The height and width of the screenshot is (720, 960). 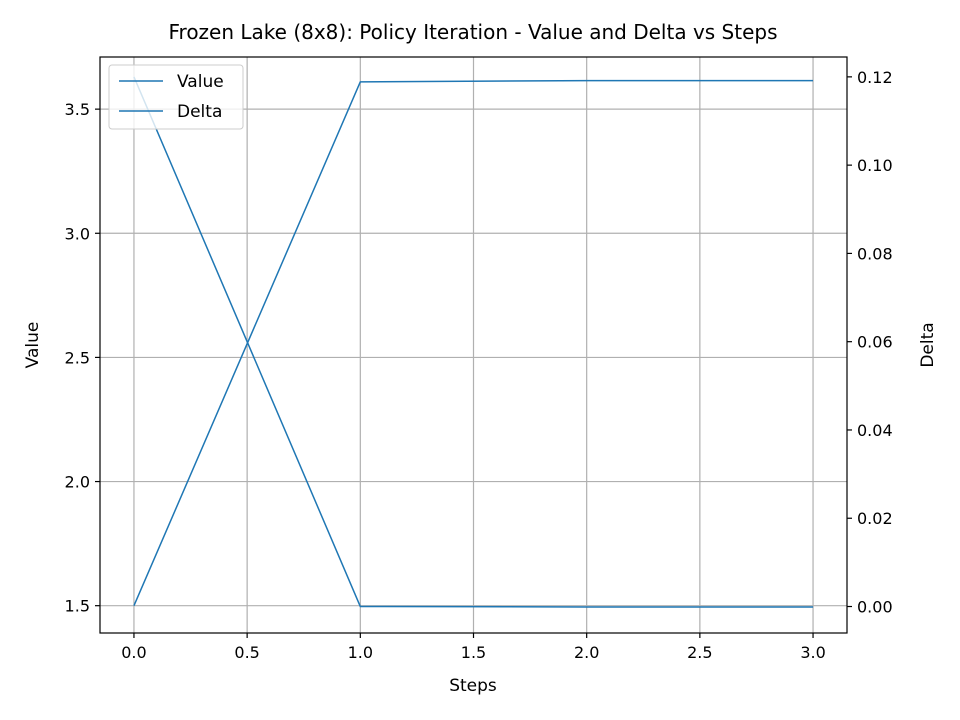 I want to click on legend-label-value: Value, so click(x=200, y=82).